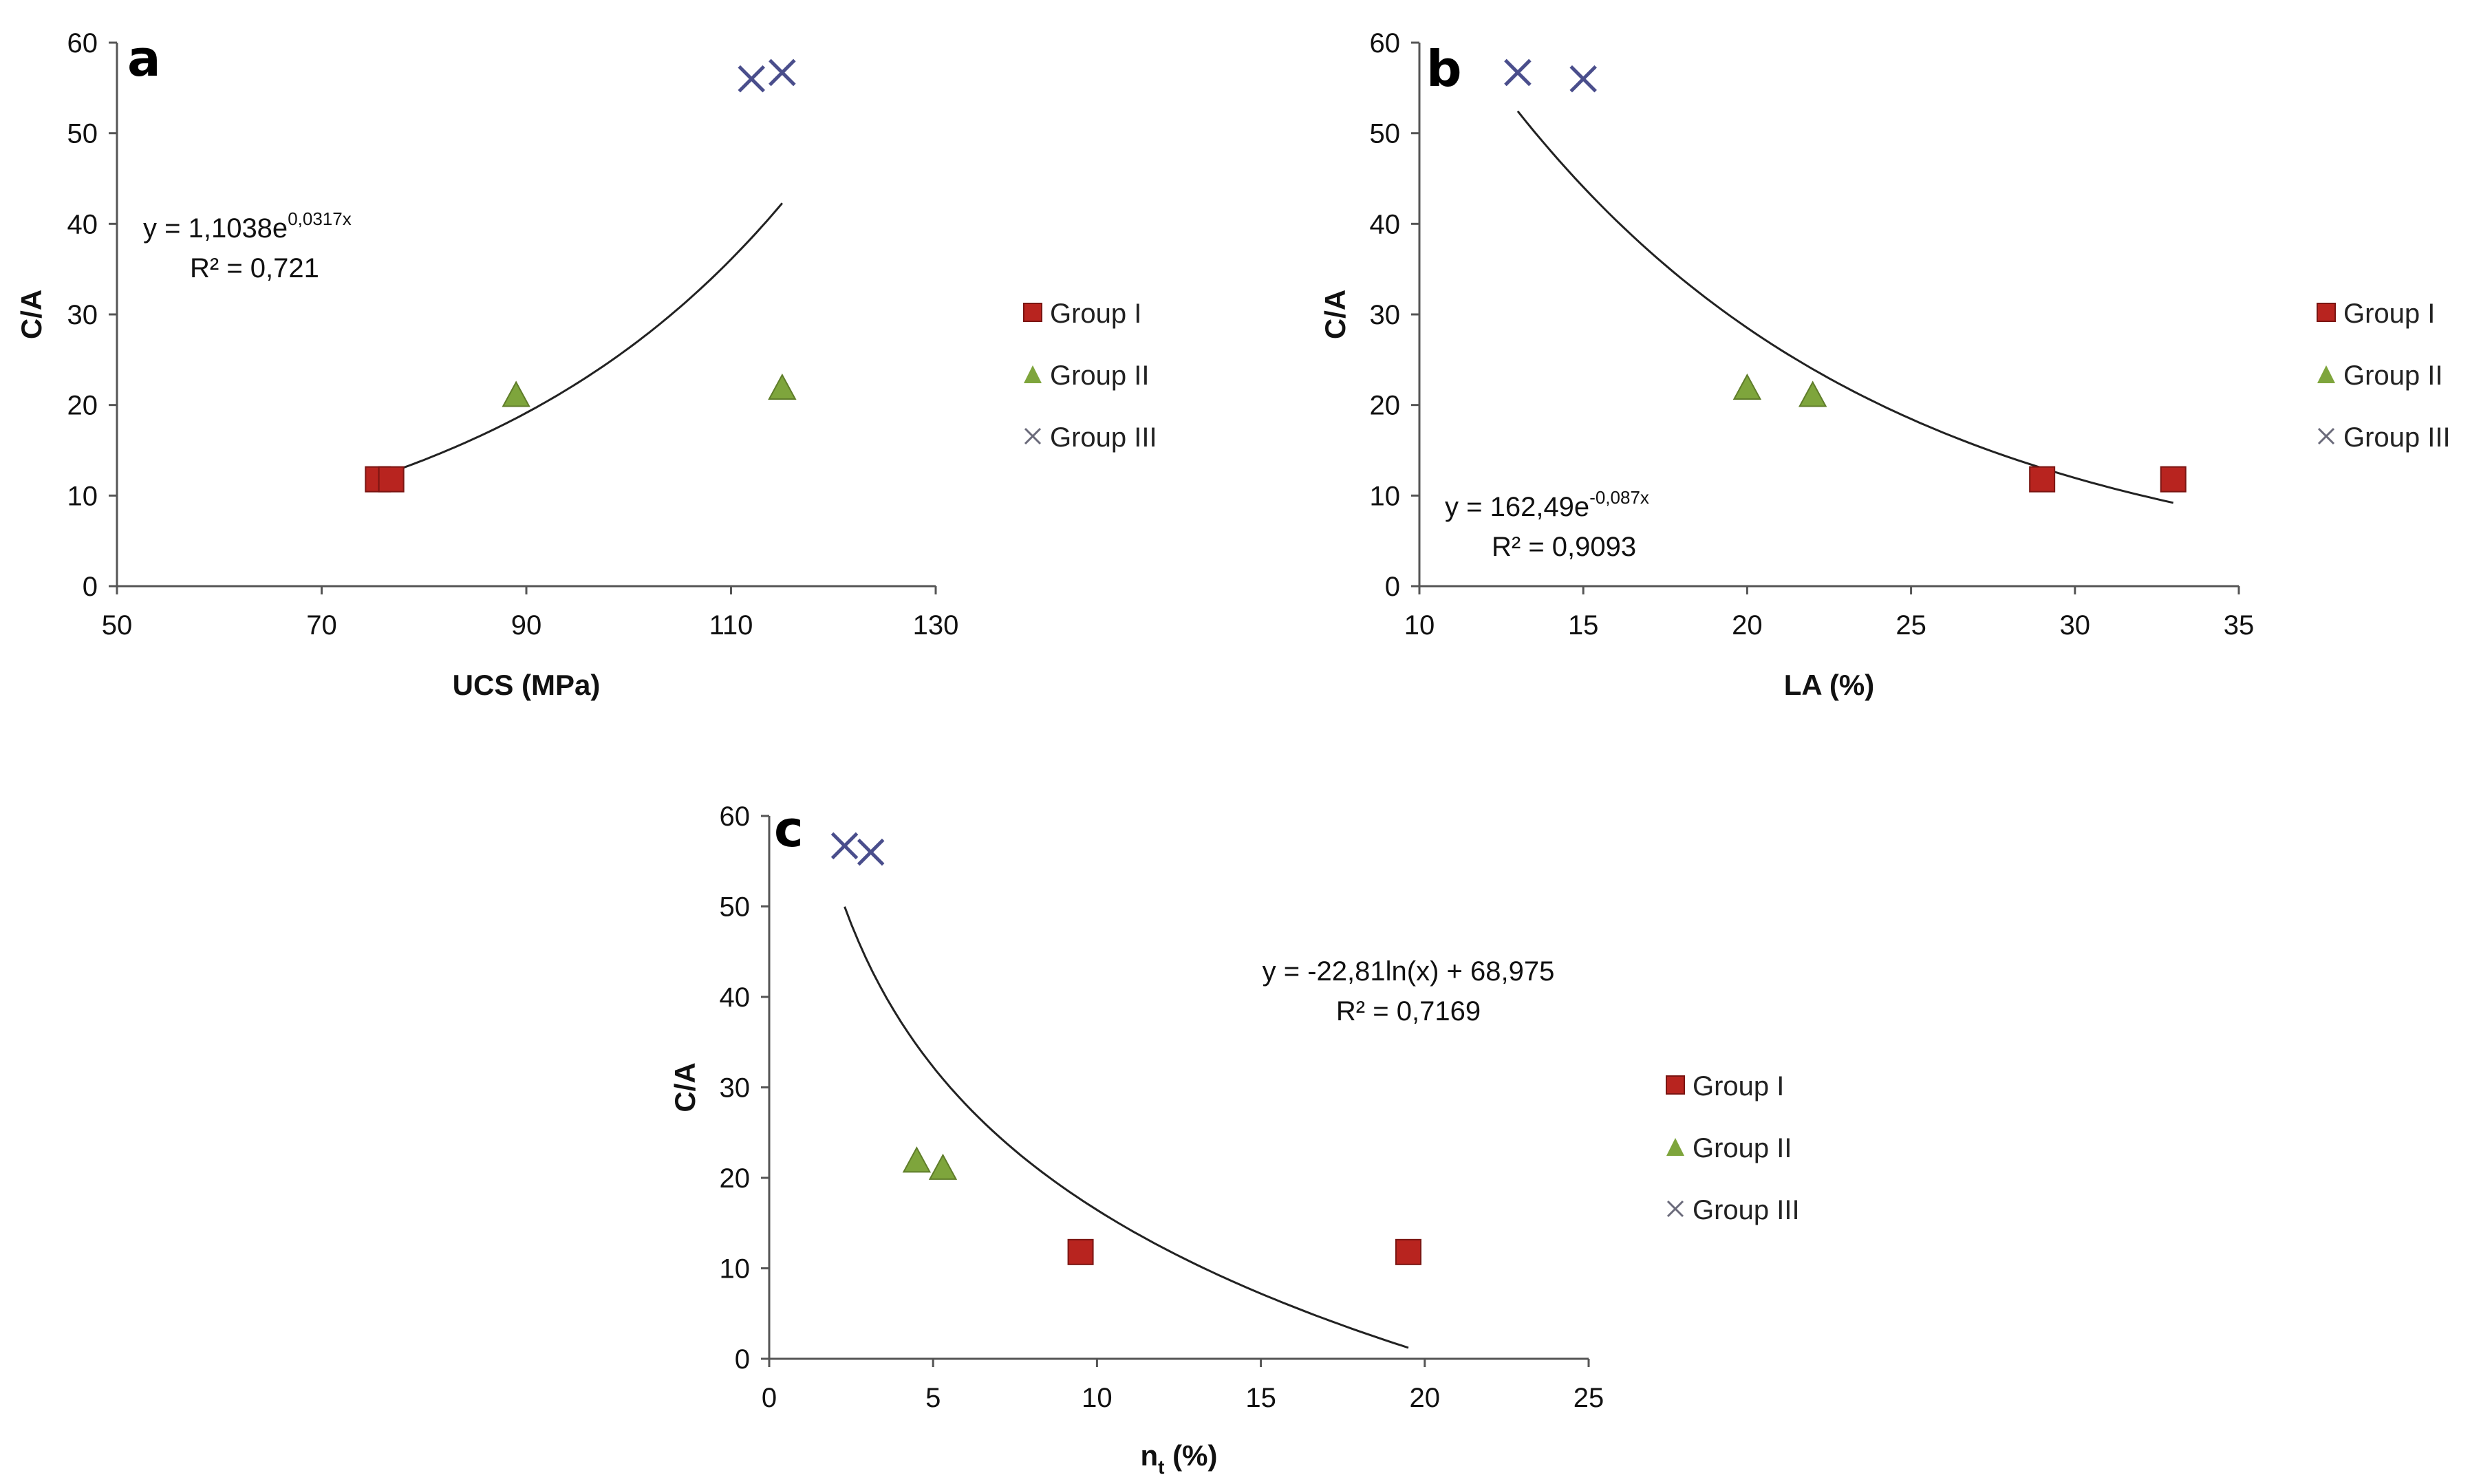 The height and width of the screenshot is (1484, 2470). I want to click on panel-letter: a, so click(144, 58).